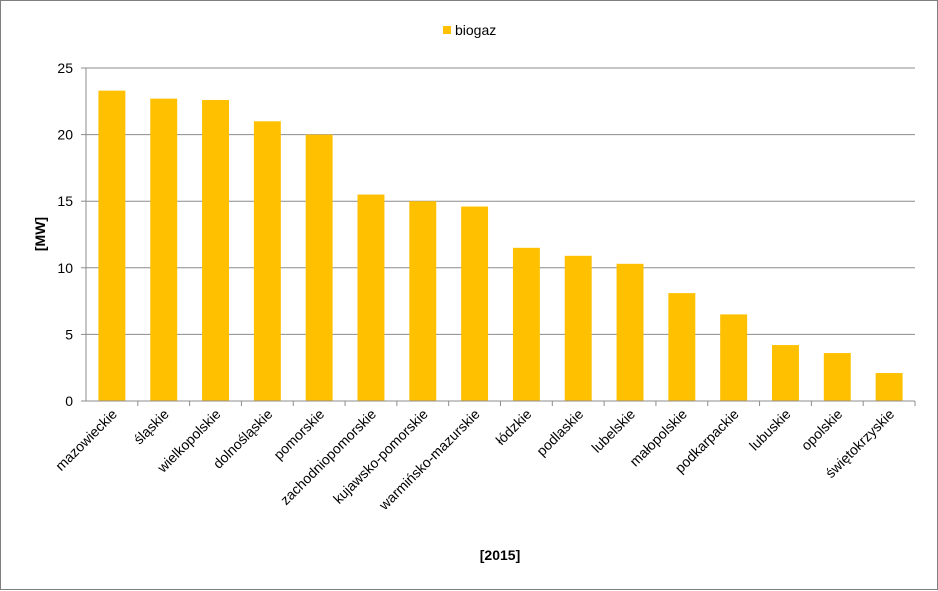 The image size is (938, 591). I want to click on bar-wielkopolskie, so click(216, 250).